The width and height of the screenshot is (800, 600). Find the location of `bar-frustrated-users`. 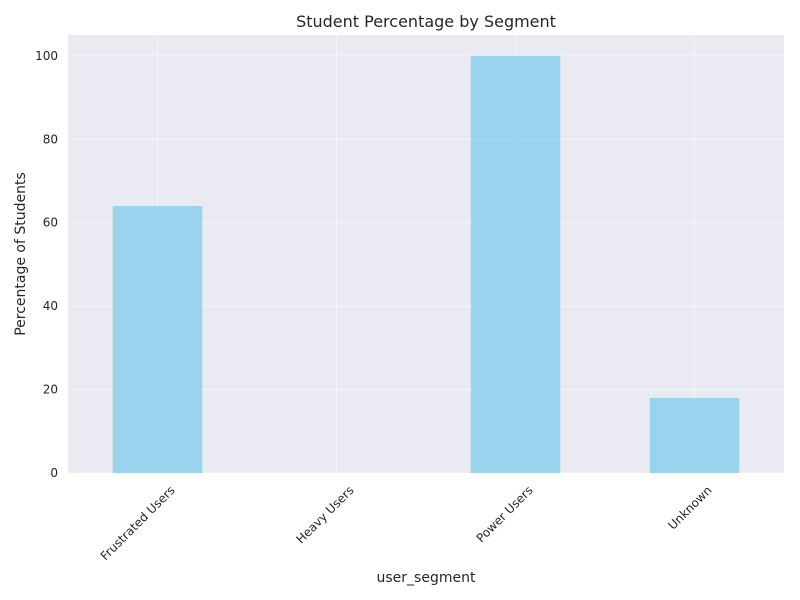

bar-frustrated-users is located at coordinates (157, 339).